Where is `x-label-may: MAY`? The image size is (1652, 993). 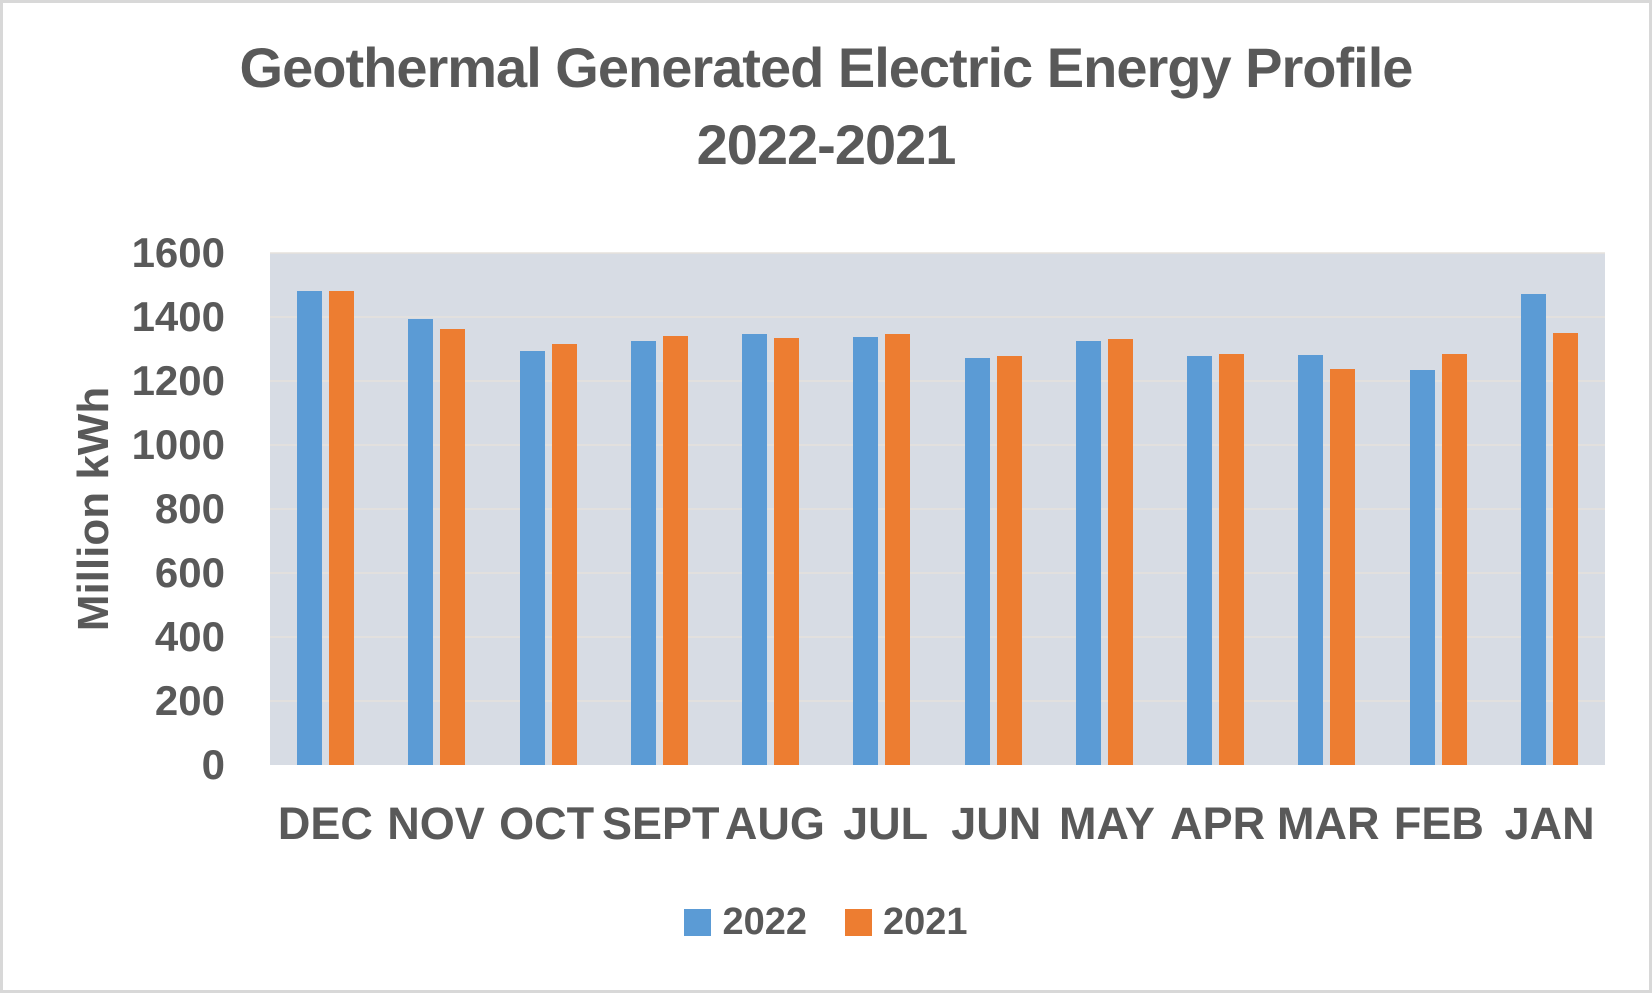 x-label-may: MAY is located at coordinates (1106, 823).